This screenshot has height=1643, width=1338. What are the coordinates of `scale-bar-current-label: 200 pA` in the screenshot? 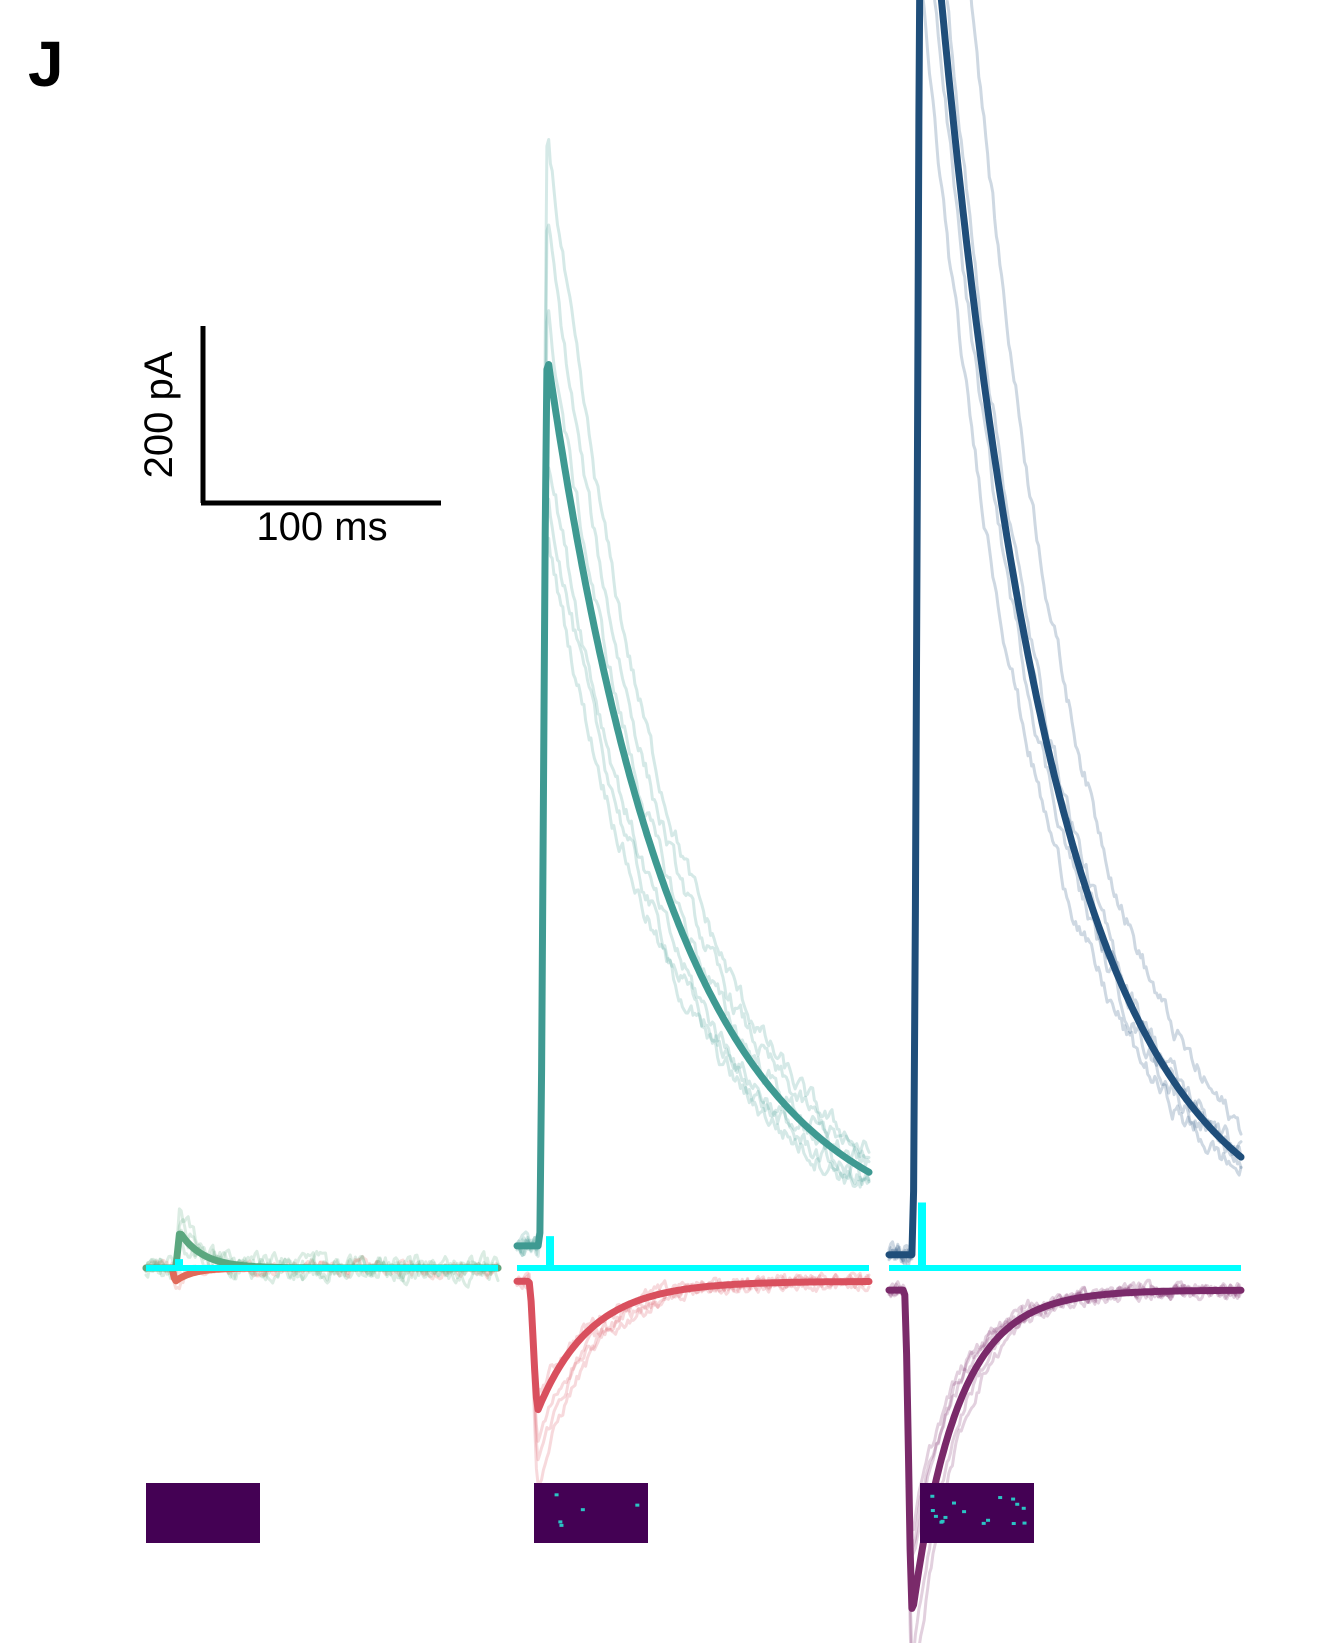 It's located at (159, 414).